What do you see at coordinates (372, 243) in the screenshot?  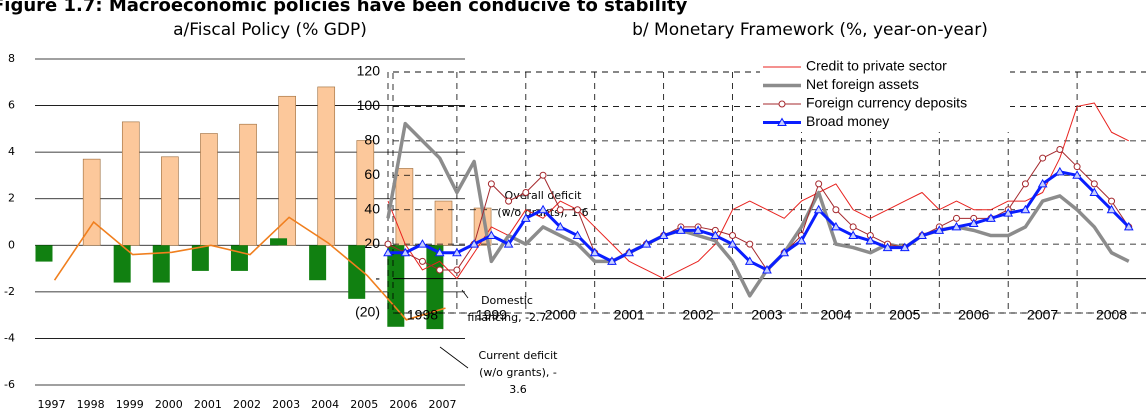 I see `y-tick-label: 20` at bounding box center [372, 243].